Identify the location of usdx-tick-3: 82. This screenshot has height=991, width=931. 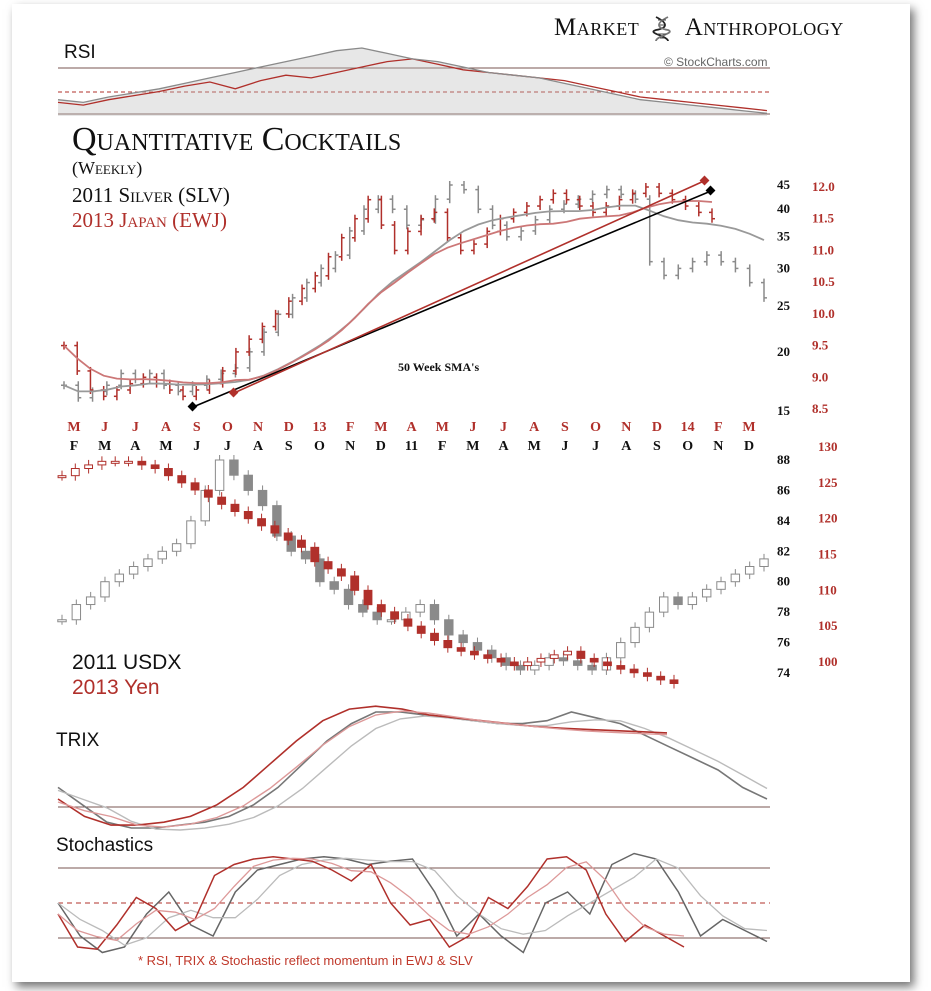
(783, 550).